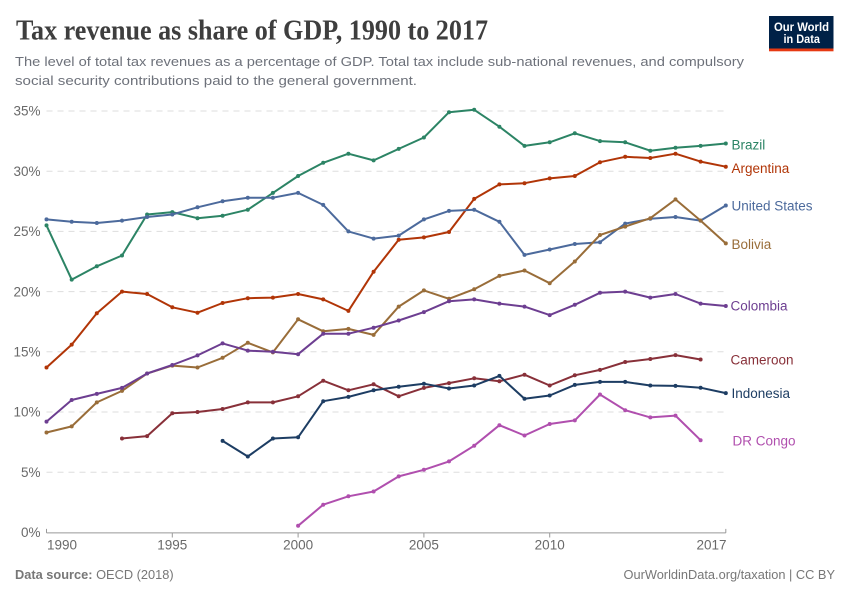  What do you see at coordinates (31, 472) in the screenshot?
I see `svg-text: 5%` at bounding box center [31, 472].